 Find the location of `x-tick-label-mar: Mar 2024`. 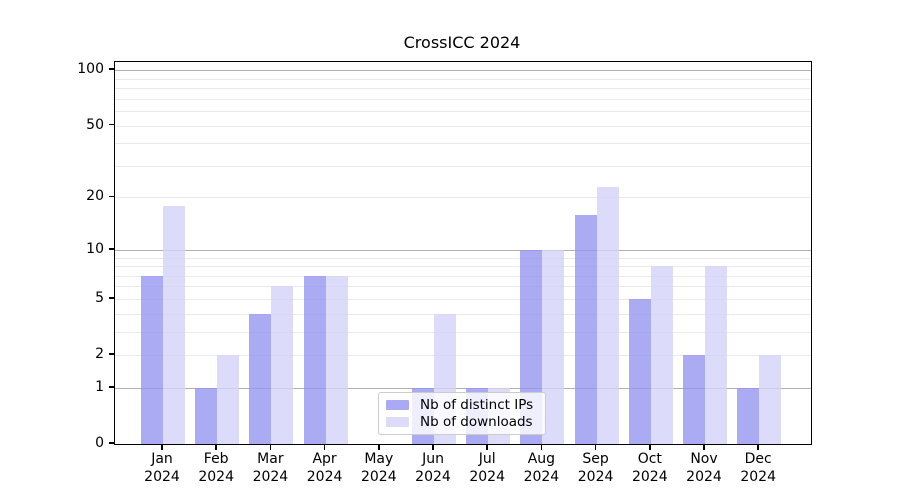

x-tick-label-mar: Mar 2024 is located at coordinates (270, 468).